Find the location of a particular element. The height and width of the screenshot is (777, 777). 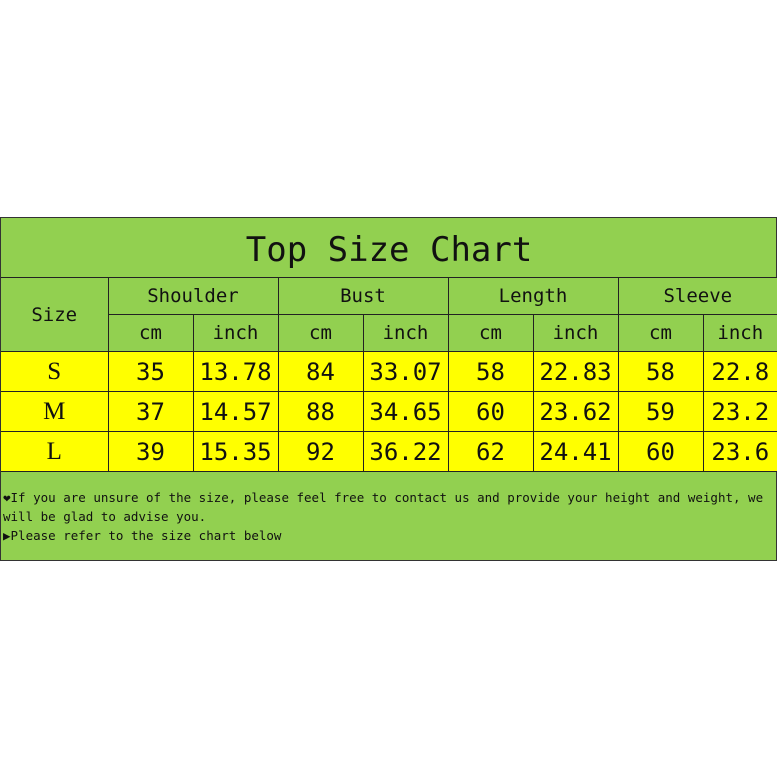

value-cell: 13.78 is located at coordinates (235, 371).